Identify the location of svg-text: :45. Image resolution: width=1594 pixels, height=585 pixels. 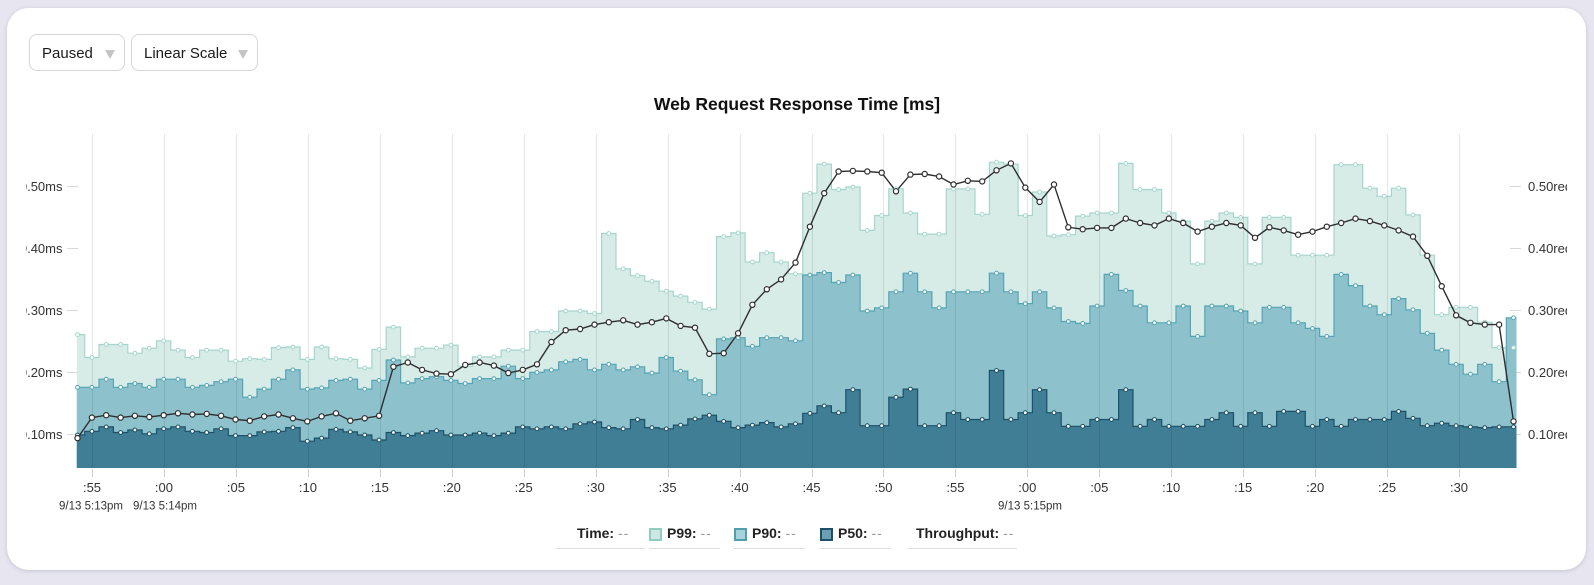
(811, 487).